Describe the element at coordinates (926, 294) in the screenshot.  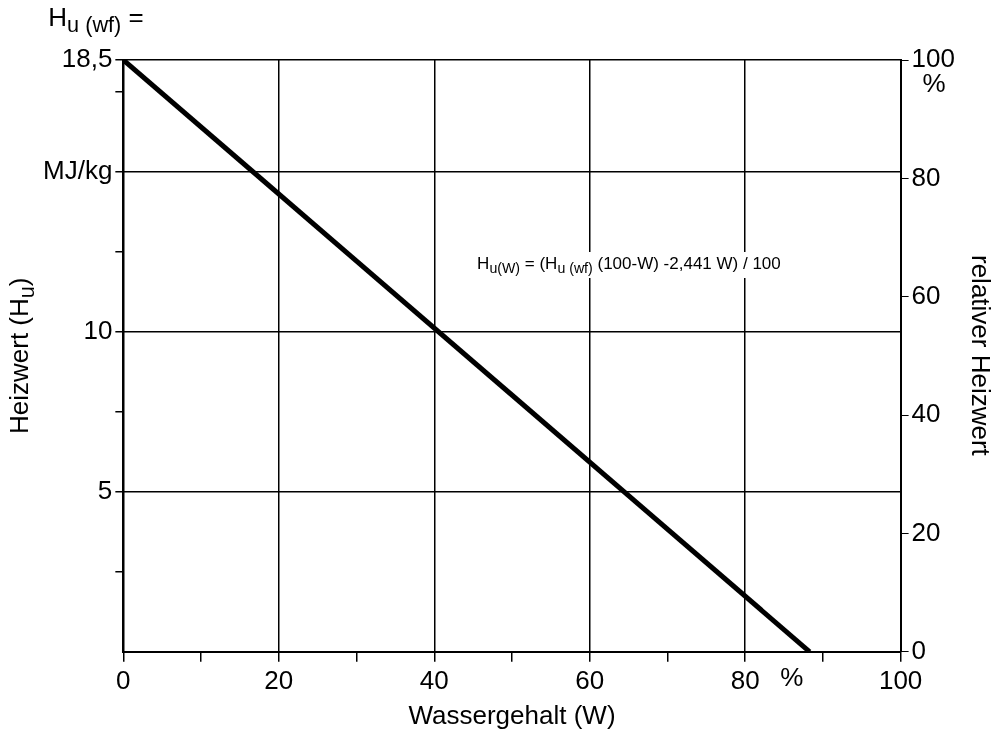
I see `y2-tick-label: 60` at that location.